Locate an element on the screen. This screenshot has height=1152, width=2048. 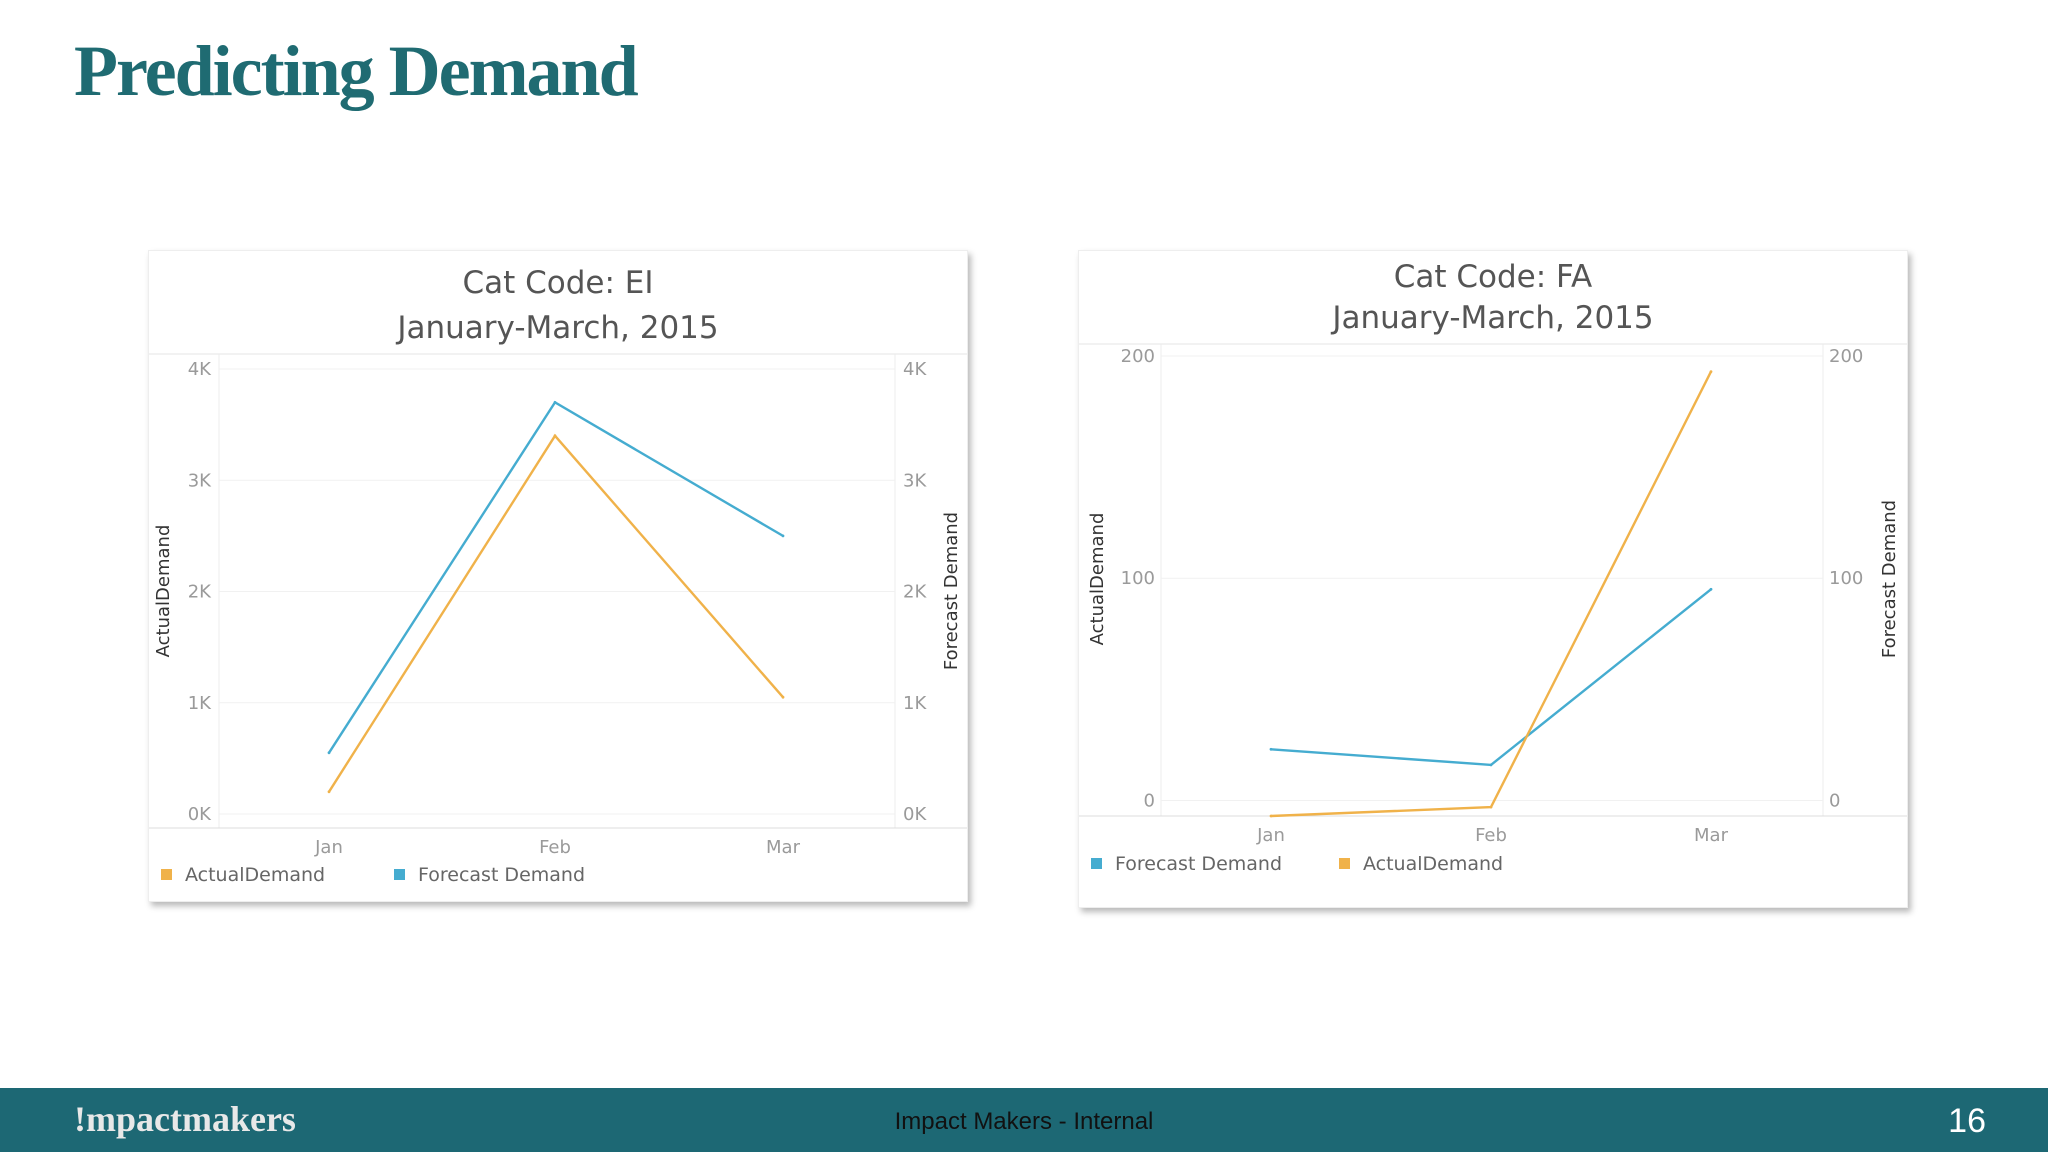
ei-left-axis-title: ActualDemand is located at coordinates (163, 591).